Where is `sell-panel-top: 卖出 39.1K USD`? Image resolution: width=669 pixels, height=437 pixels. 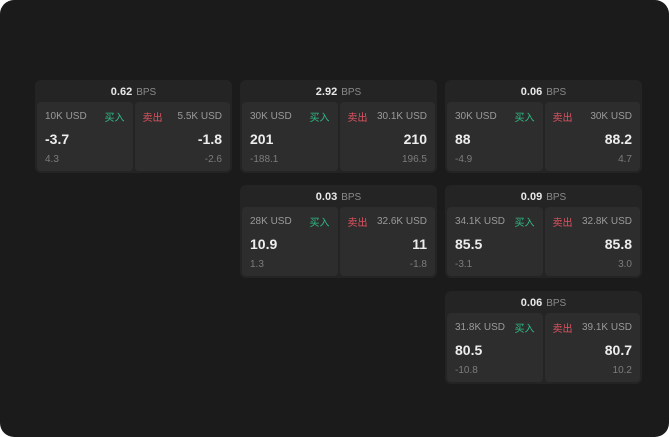 sell-panel-top: 卖出 39.1K USD is located at coordinates (593, 327).